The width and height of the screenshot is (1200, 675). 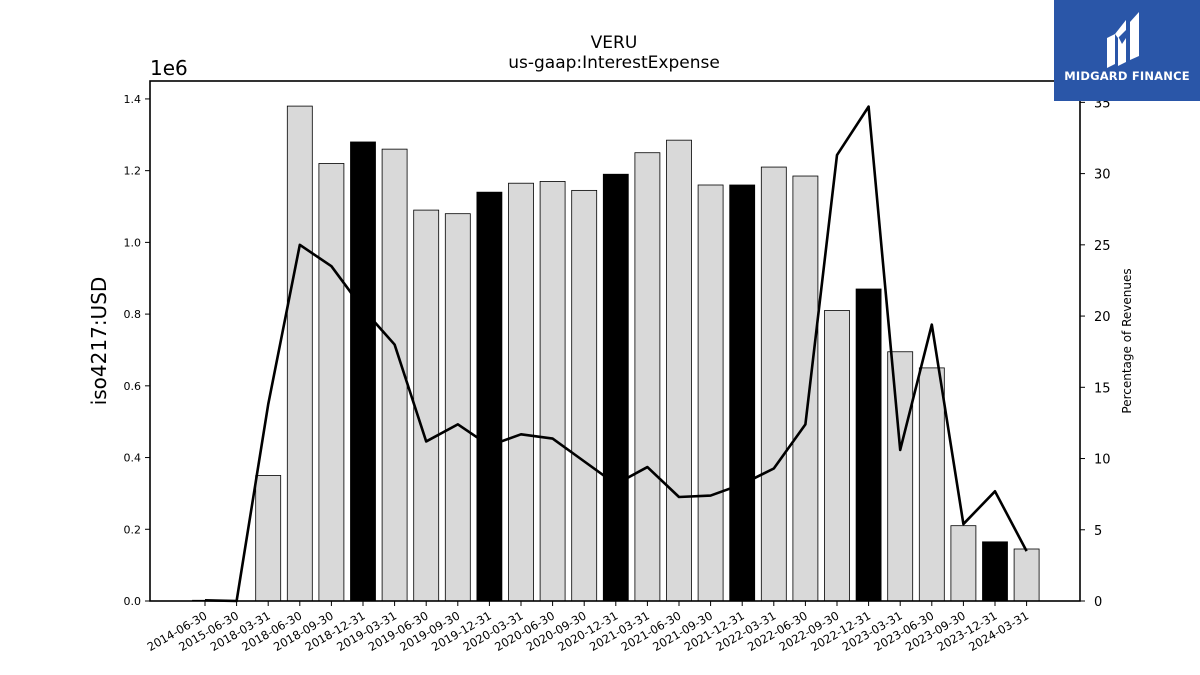 I want to click on y-tick-label: 0.8, so click(x=133, y=314).